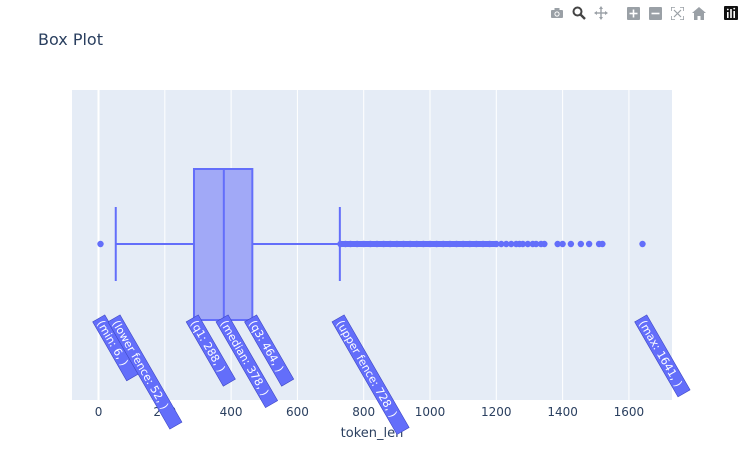 The image size is (743, 470). I want to click on annotation-min: (min: 6, ), so click(116, 348).